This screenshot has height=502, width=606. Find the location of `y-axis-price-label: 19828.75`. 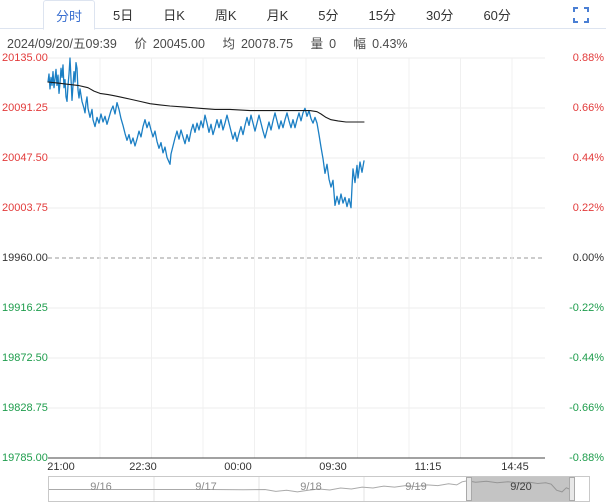

y-axis-price-label: 19828.75 is located at coordinates (25, 408).